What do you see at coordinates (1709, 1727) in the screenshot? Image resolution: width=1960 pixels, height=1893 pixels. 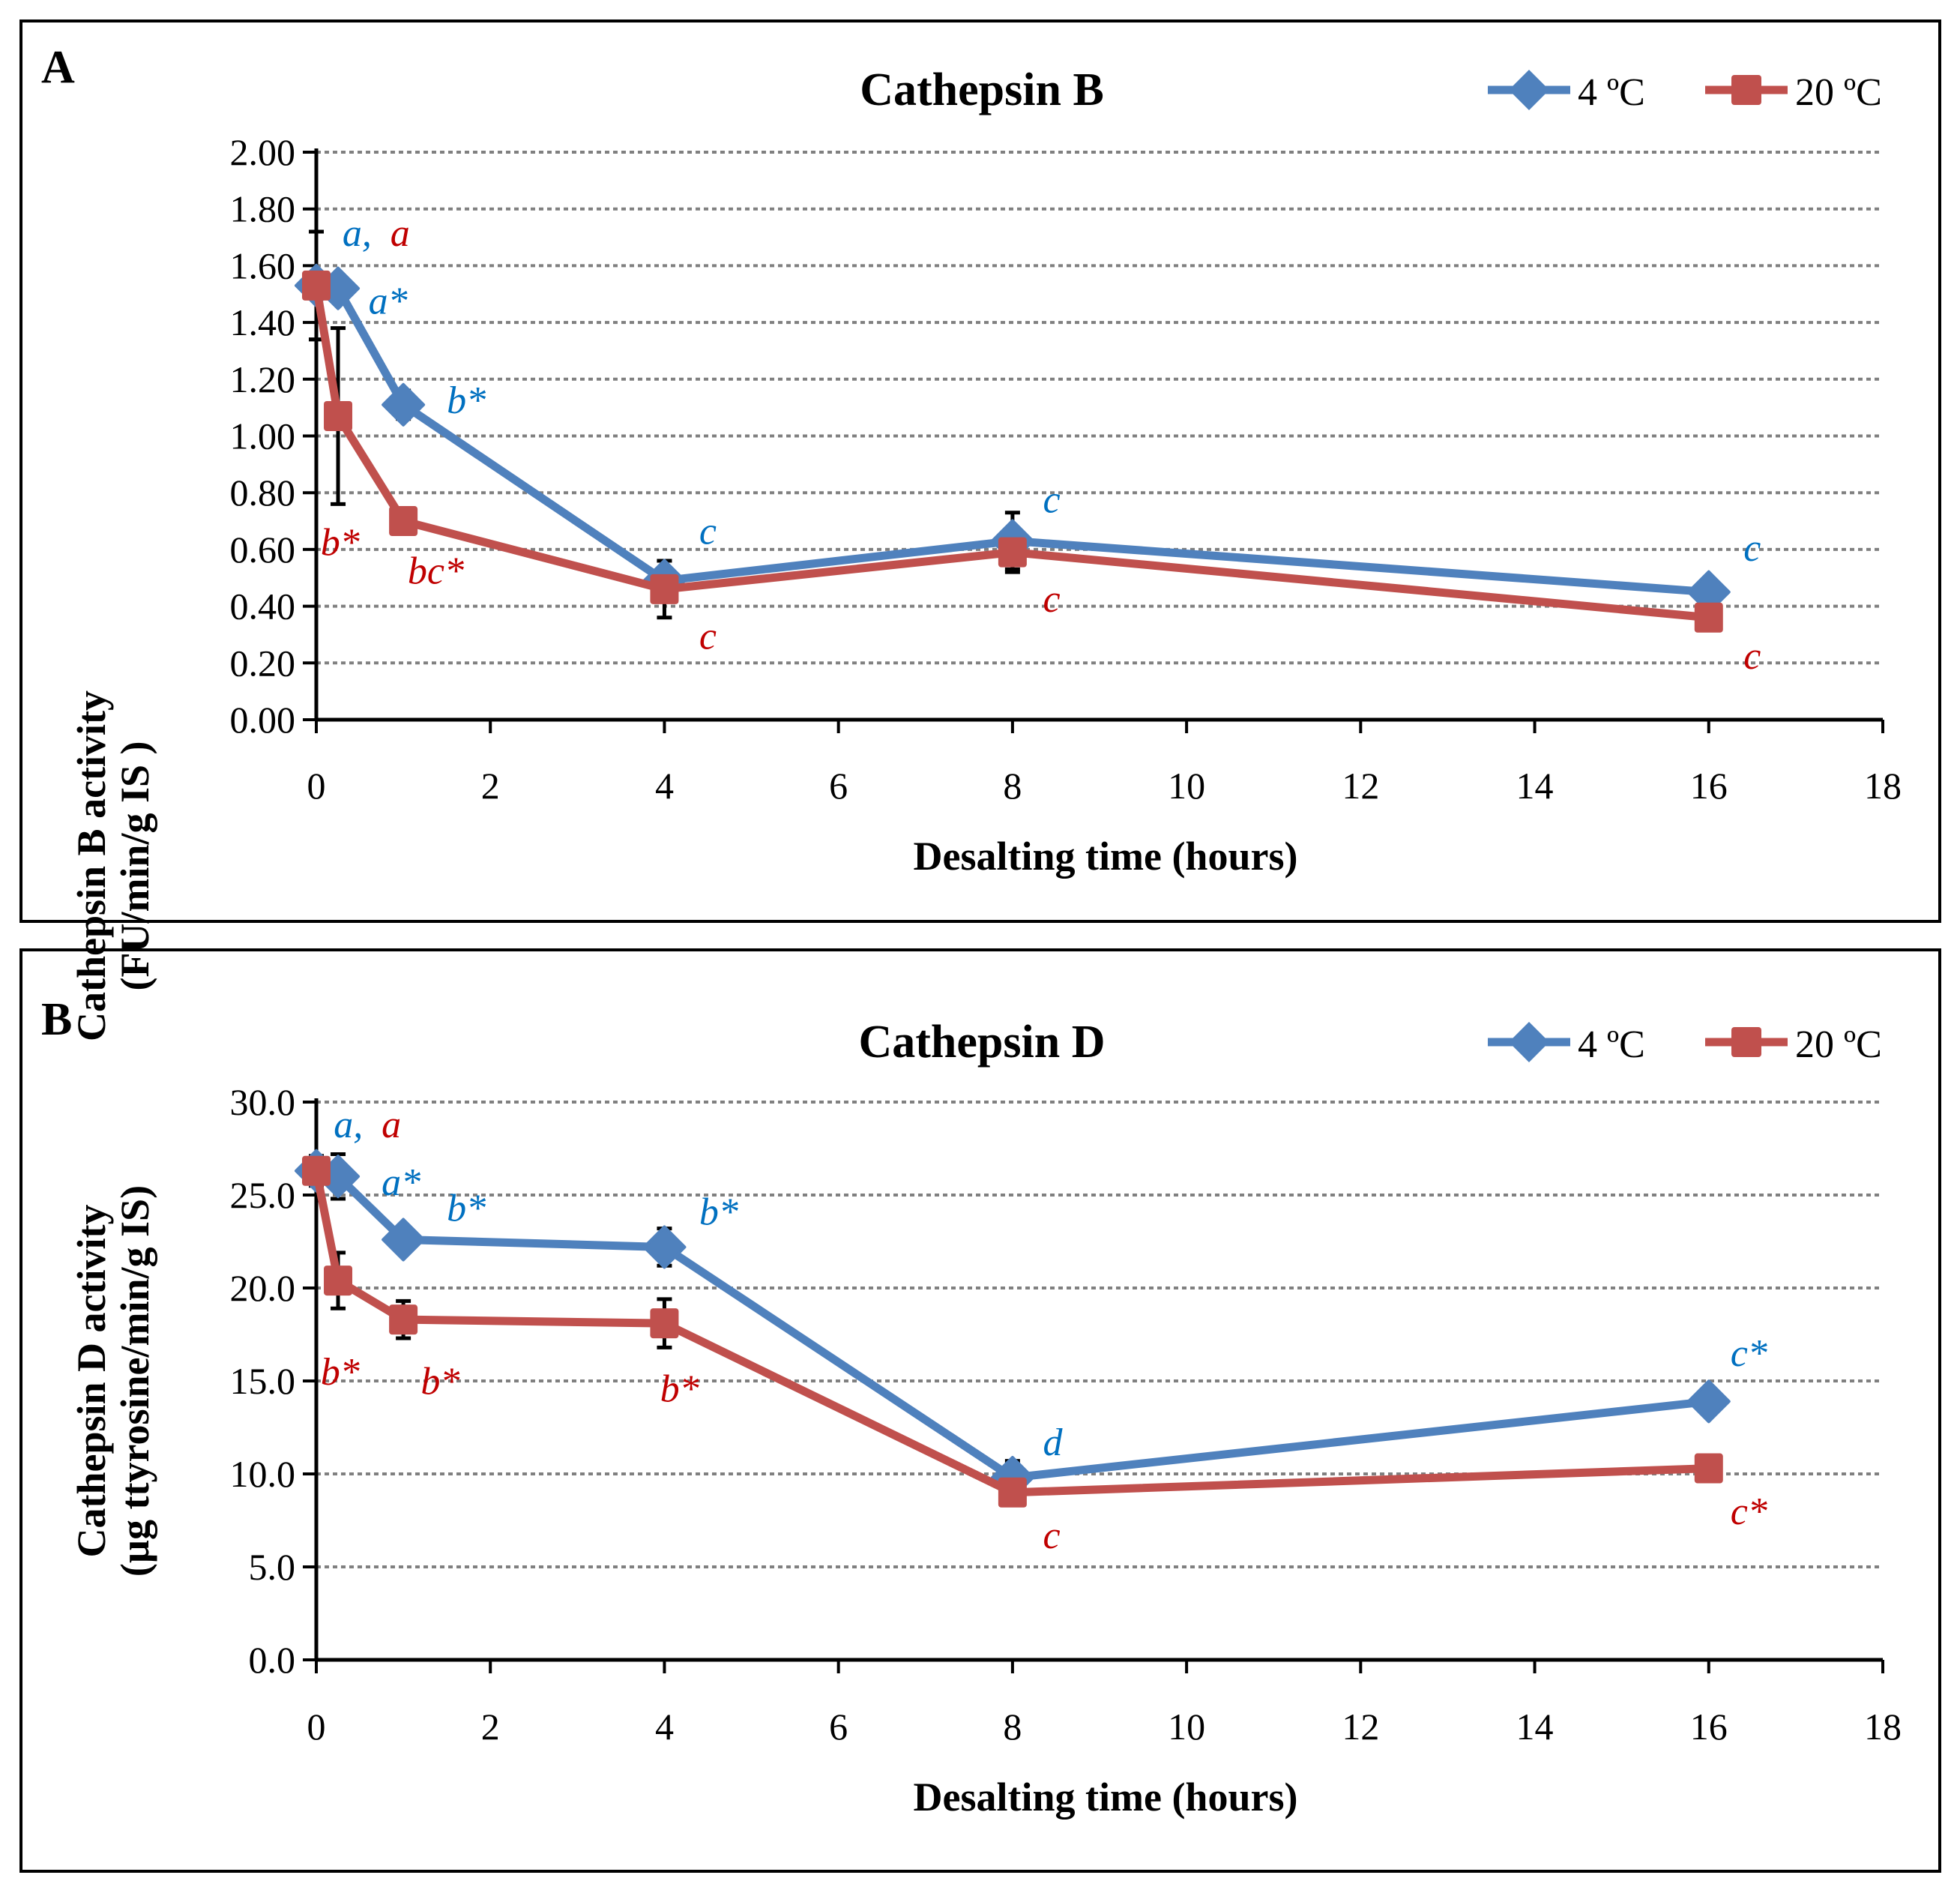 I see `x-tick-label: 16` at bounding box center [1709, 1727].